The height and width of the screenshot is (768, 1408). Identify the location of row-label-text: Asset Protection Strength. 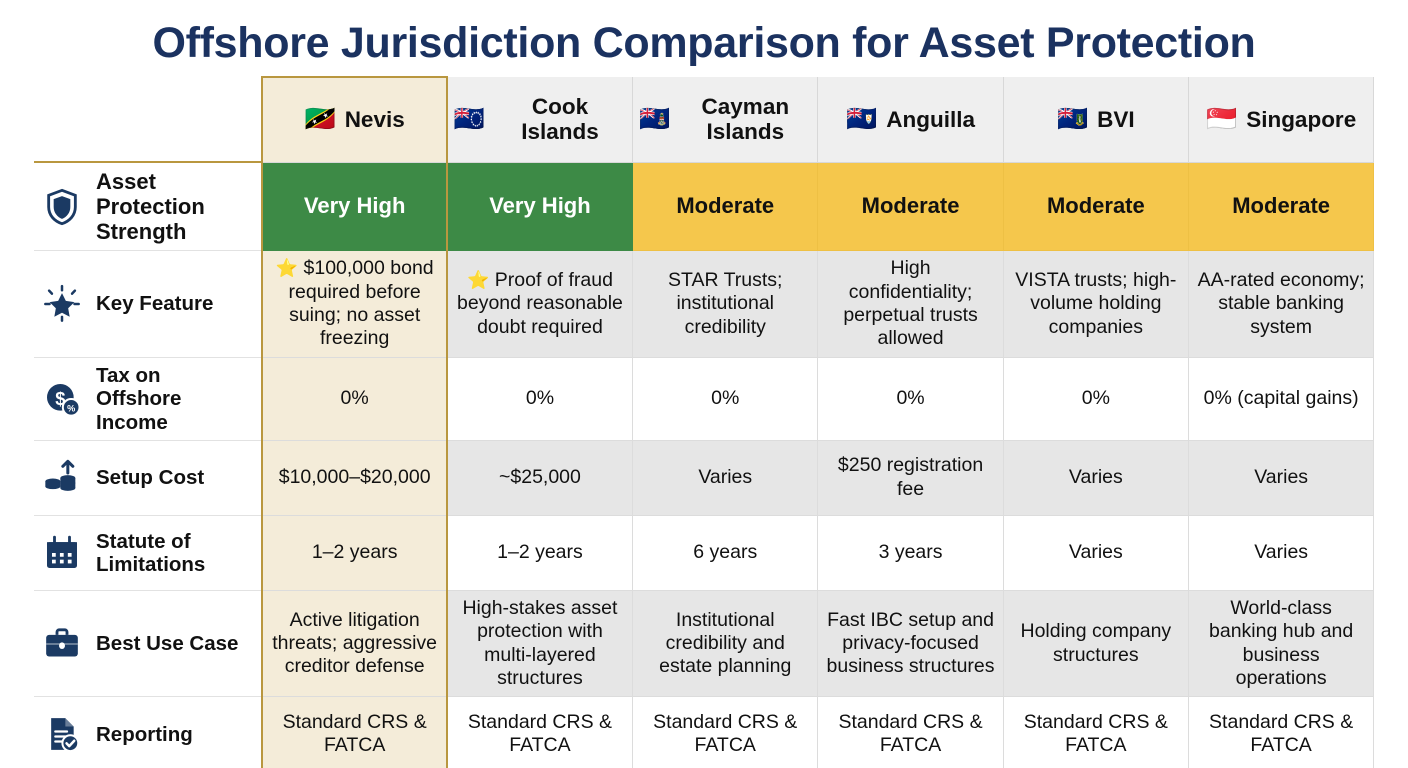
(150, 207).